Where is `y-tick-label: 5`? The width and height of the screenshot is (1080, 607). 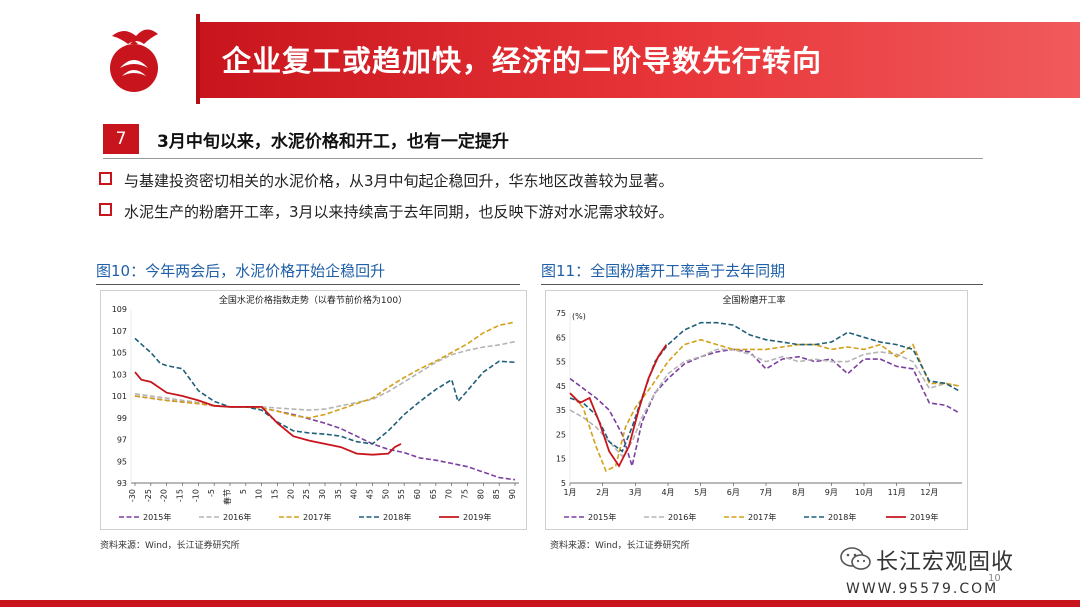 y-tick-label: 5 is located at coordinates (563, 483).